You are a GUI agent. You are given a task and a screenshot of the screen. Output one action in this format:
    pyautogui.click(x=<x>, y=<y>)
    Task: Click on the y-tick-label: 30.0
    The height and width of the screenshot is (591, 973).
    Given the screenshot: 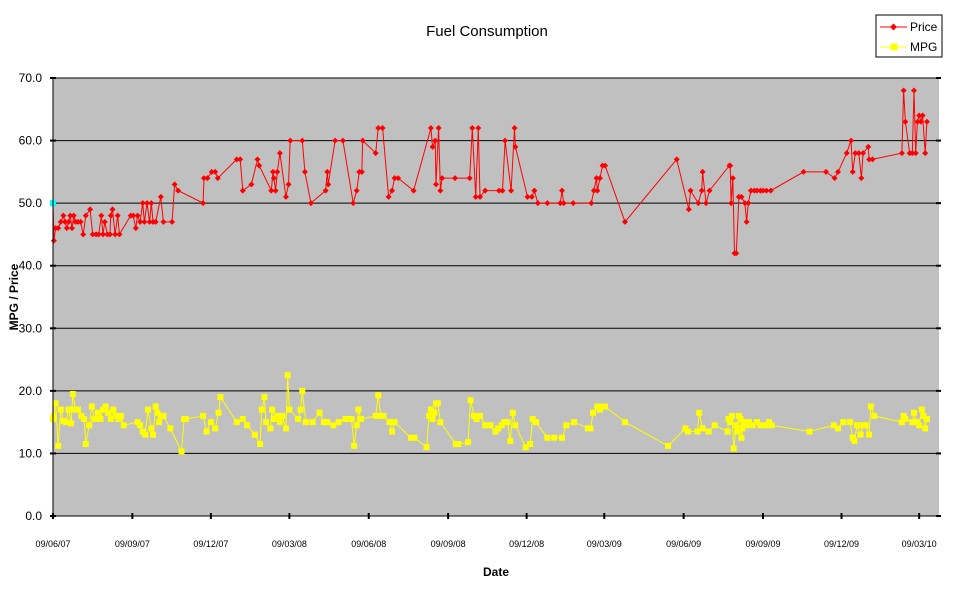 What is the action you would take?
    pyautogui.click(x=31, y=328)
    